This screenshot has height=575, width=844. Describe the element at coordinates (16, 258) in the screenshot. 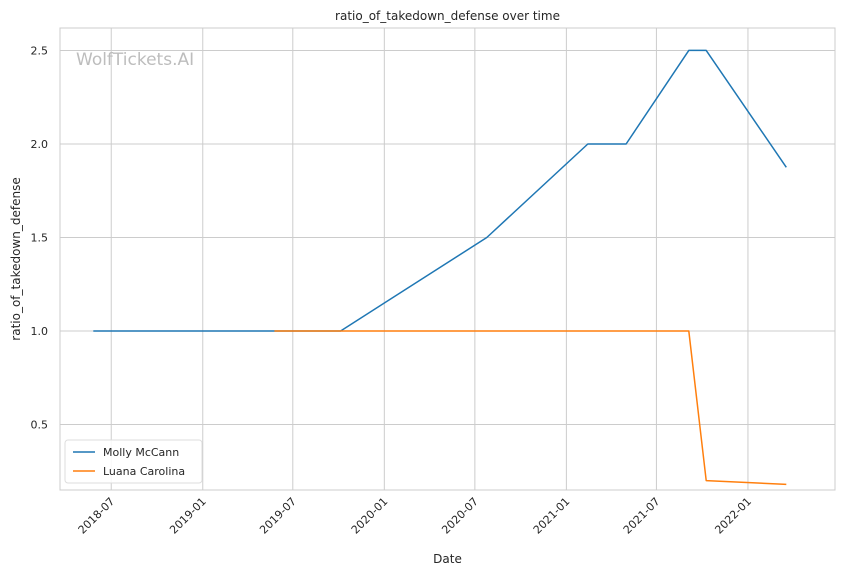

I see `y-axis-label: ratio_of_takedown_defense` at that location.